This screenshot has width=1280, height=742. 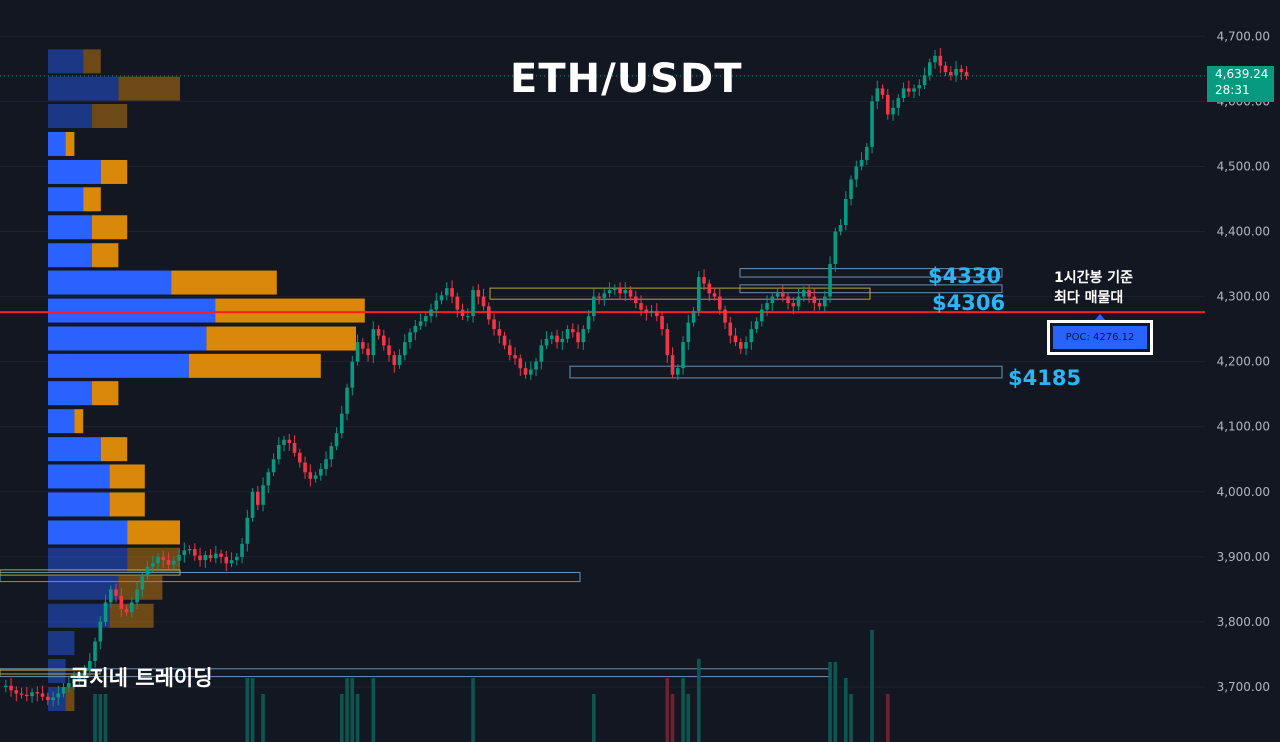 I want to click on candle-countdown: 28:31, so click(x=1232, y=90).